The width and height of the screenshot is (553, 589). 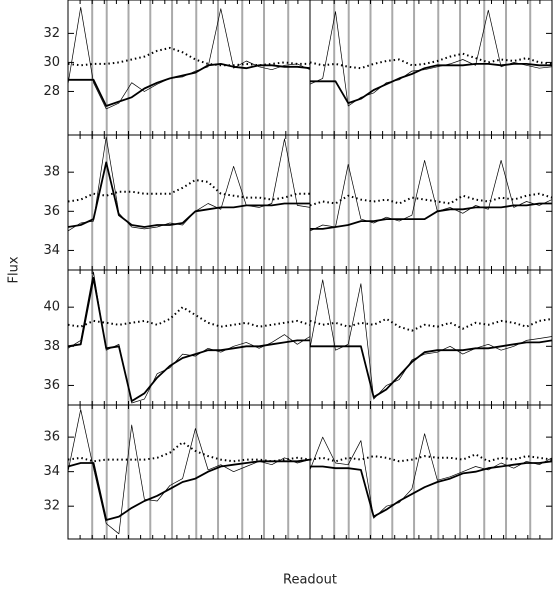 What do you see at coordinates (51, 62) in the screenshot?
I see `y-tick-label: 30` at bounding box center [51, 62].